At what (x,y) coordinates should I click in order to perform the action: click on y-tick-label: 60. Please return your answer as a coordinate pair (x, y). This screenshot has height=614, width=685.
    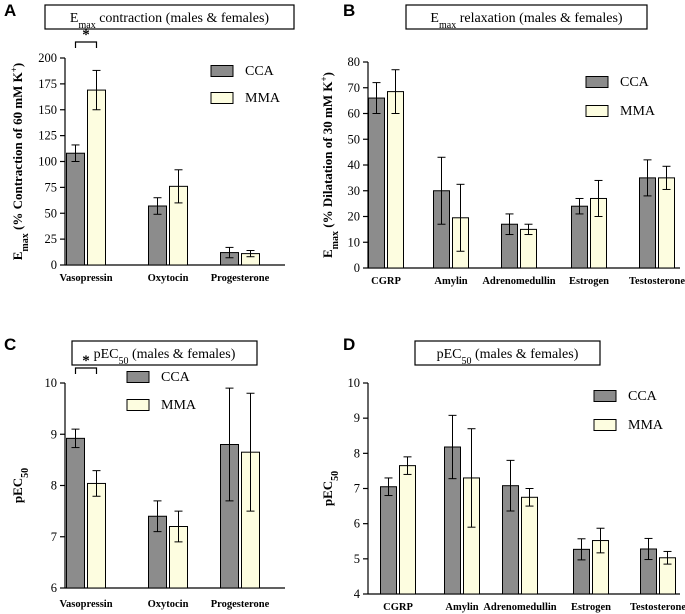
    Looking at the image, I should click on (354, 114).